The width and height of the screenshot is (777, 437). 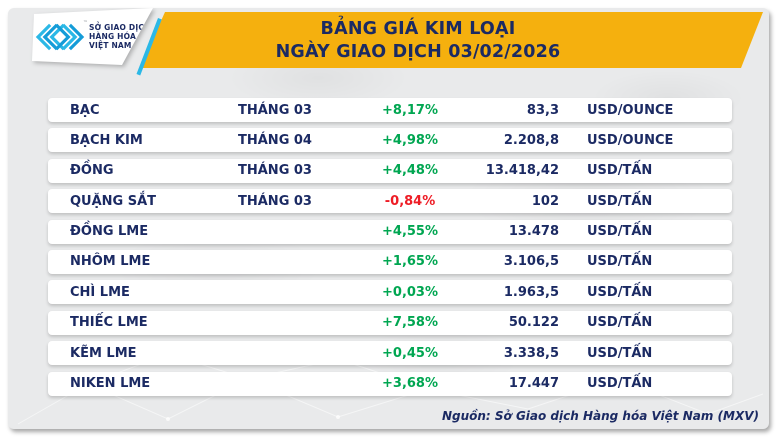 What do you see at coordinates (410, 201) in the screenshot?
I see `change-percent: -0,84%` at bounding box center [410, 201].